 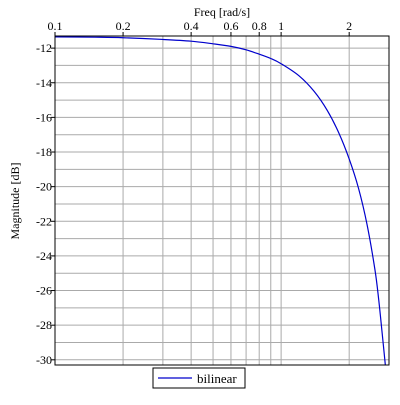 What do you see at coordinates (281, 26) in the screenshot?
I see `x-tick-label: 1` at bounding box center [281, 26].